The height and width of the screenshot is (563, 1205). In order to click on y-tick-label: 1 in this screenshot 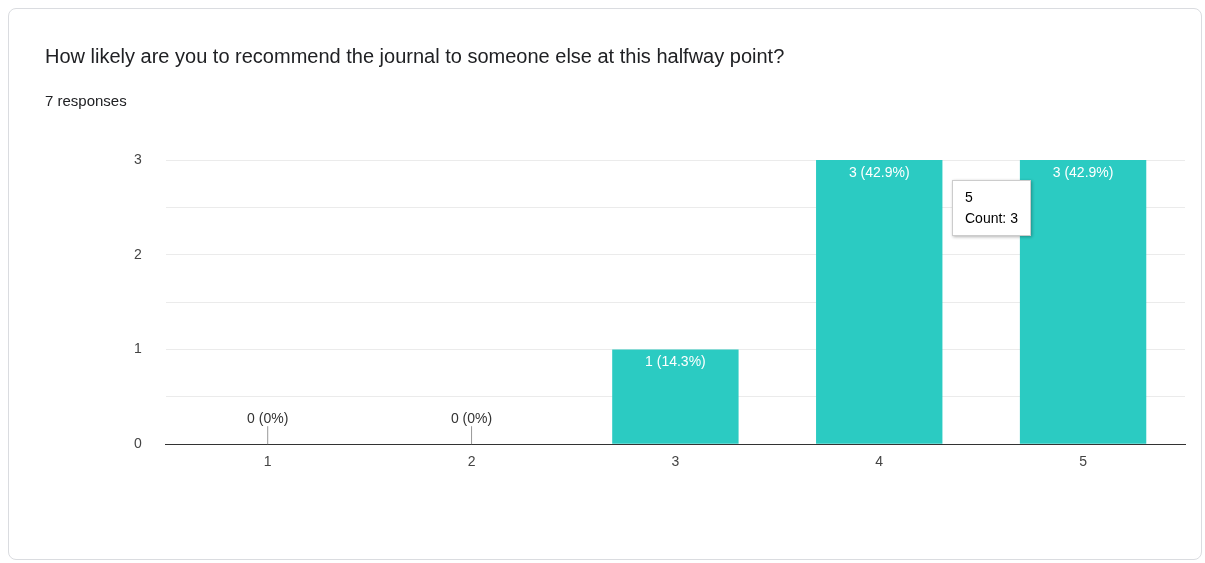, I will do `click(137, 348)`.